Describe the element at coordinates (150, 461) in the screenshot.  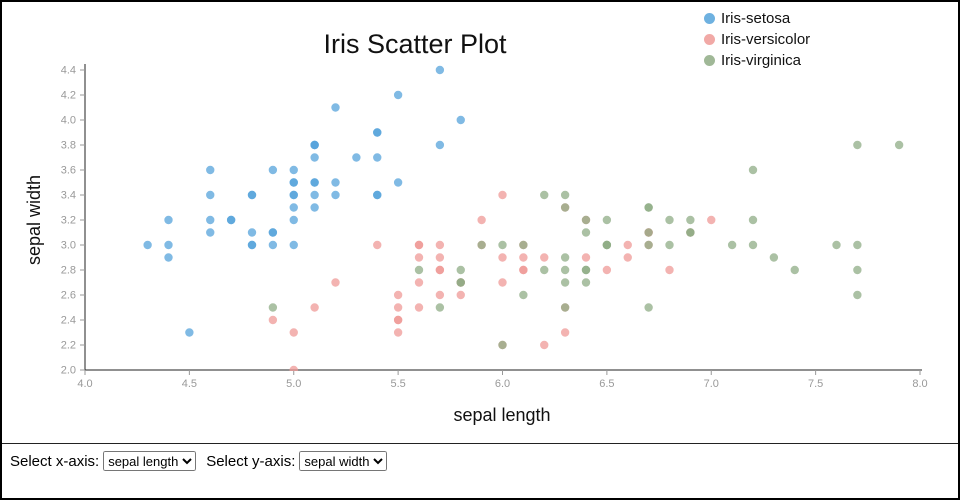
I see `x-axis-select: sepal length` at that location.